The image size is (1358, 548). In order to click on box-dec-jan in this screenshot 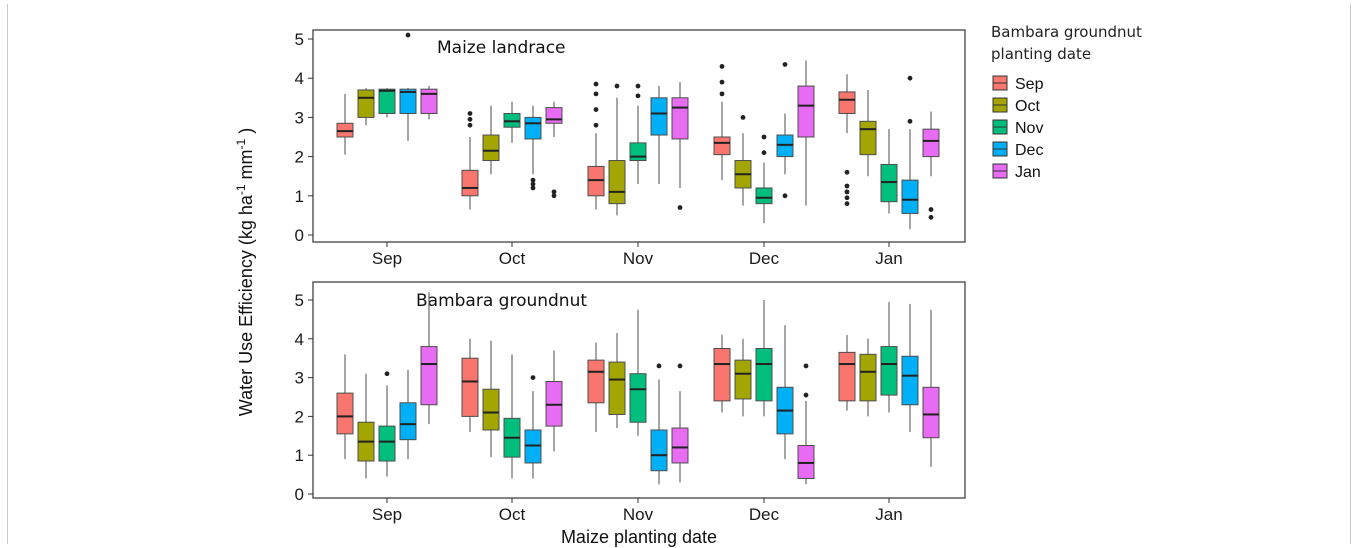, I will do `click(806, 424)`.